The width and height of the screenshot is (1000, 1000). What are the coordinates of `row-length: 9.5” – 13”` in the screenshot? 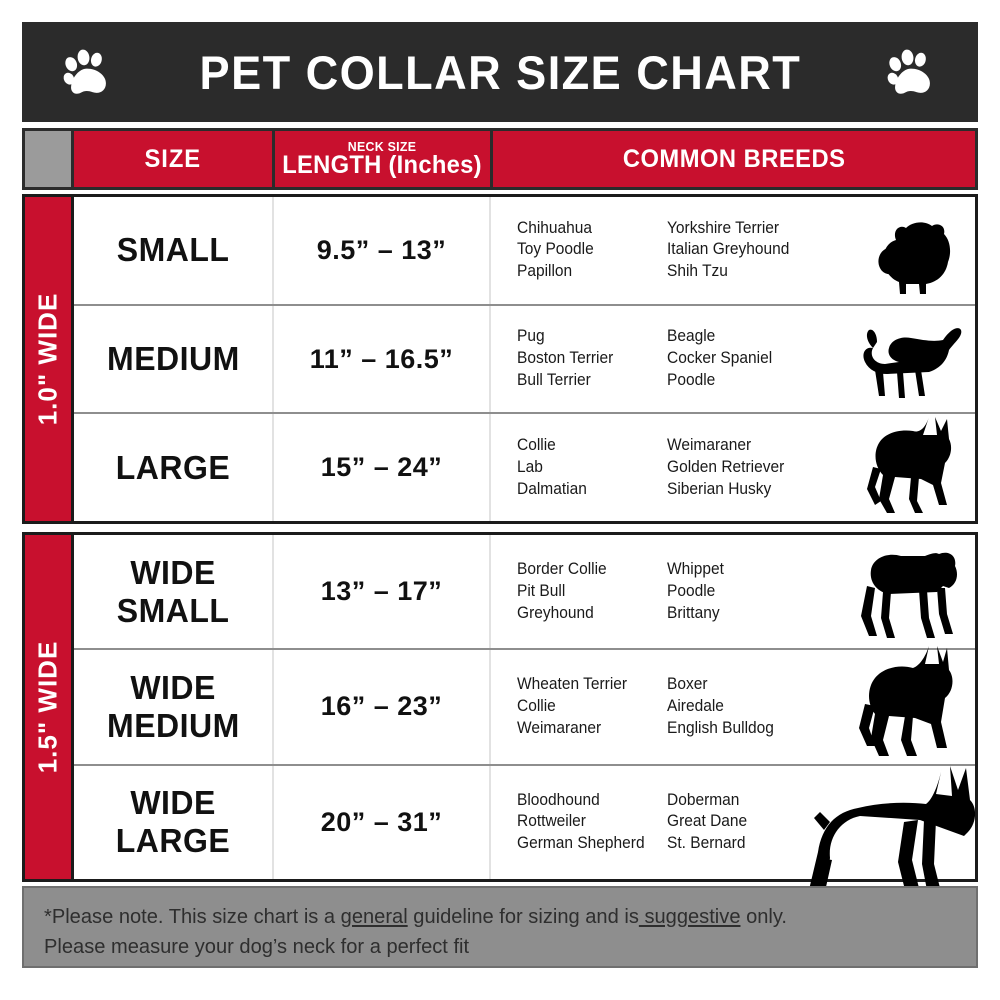 It's located at (382, 250).